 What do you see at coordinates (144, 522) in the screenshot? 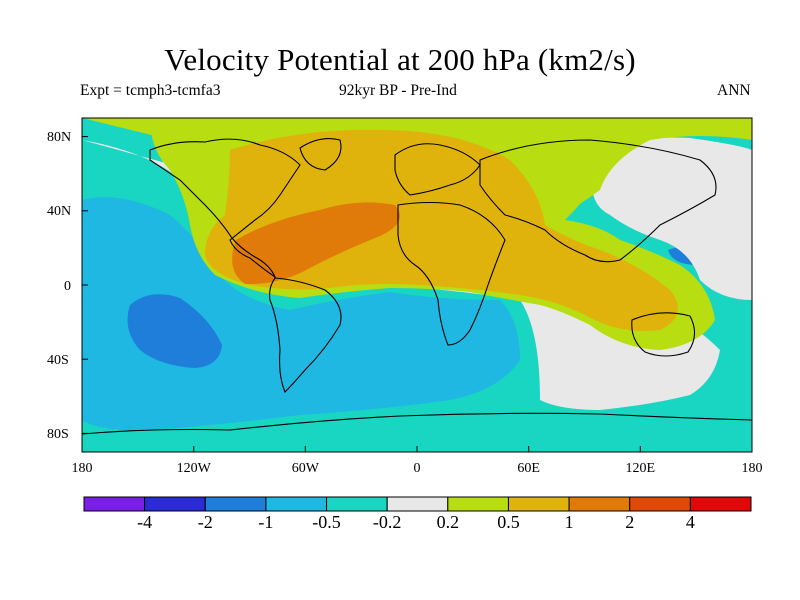
I see `colorbar-label: -4` at bounding box center [144, 522].